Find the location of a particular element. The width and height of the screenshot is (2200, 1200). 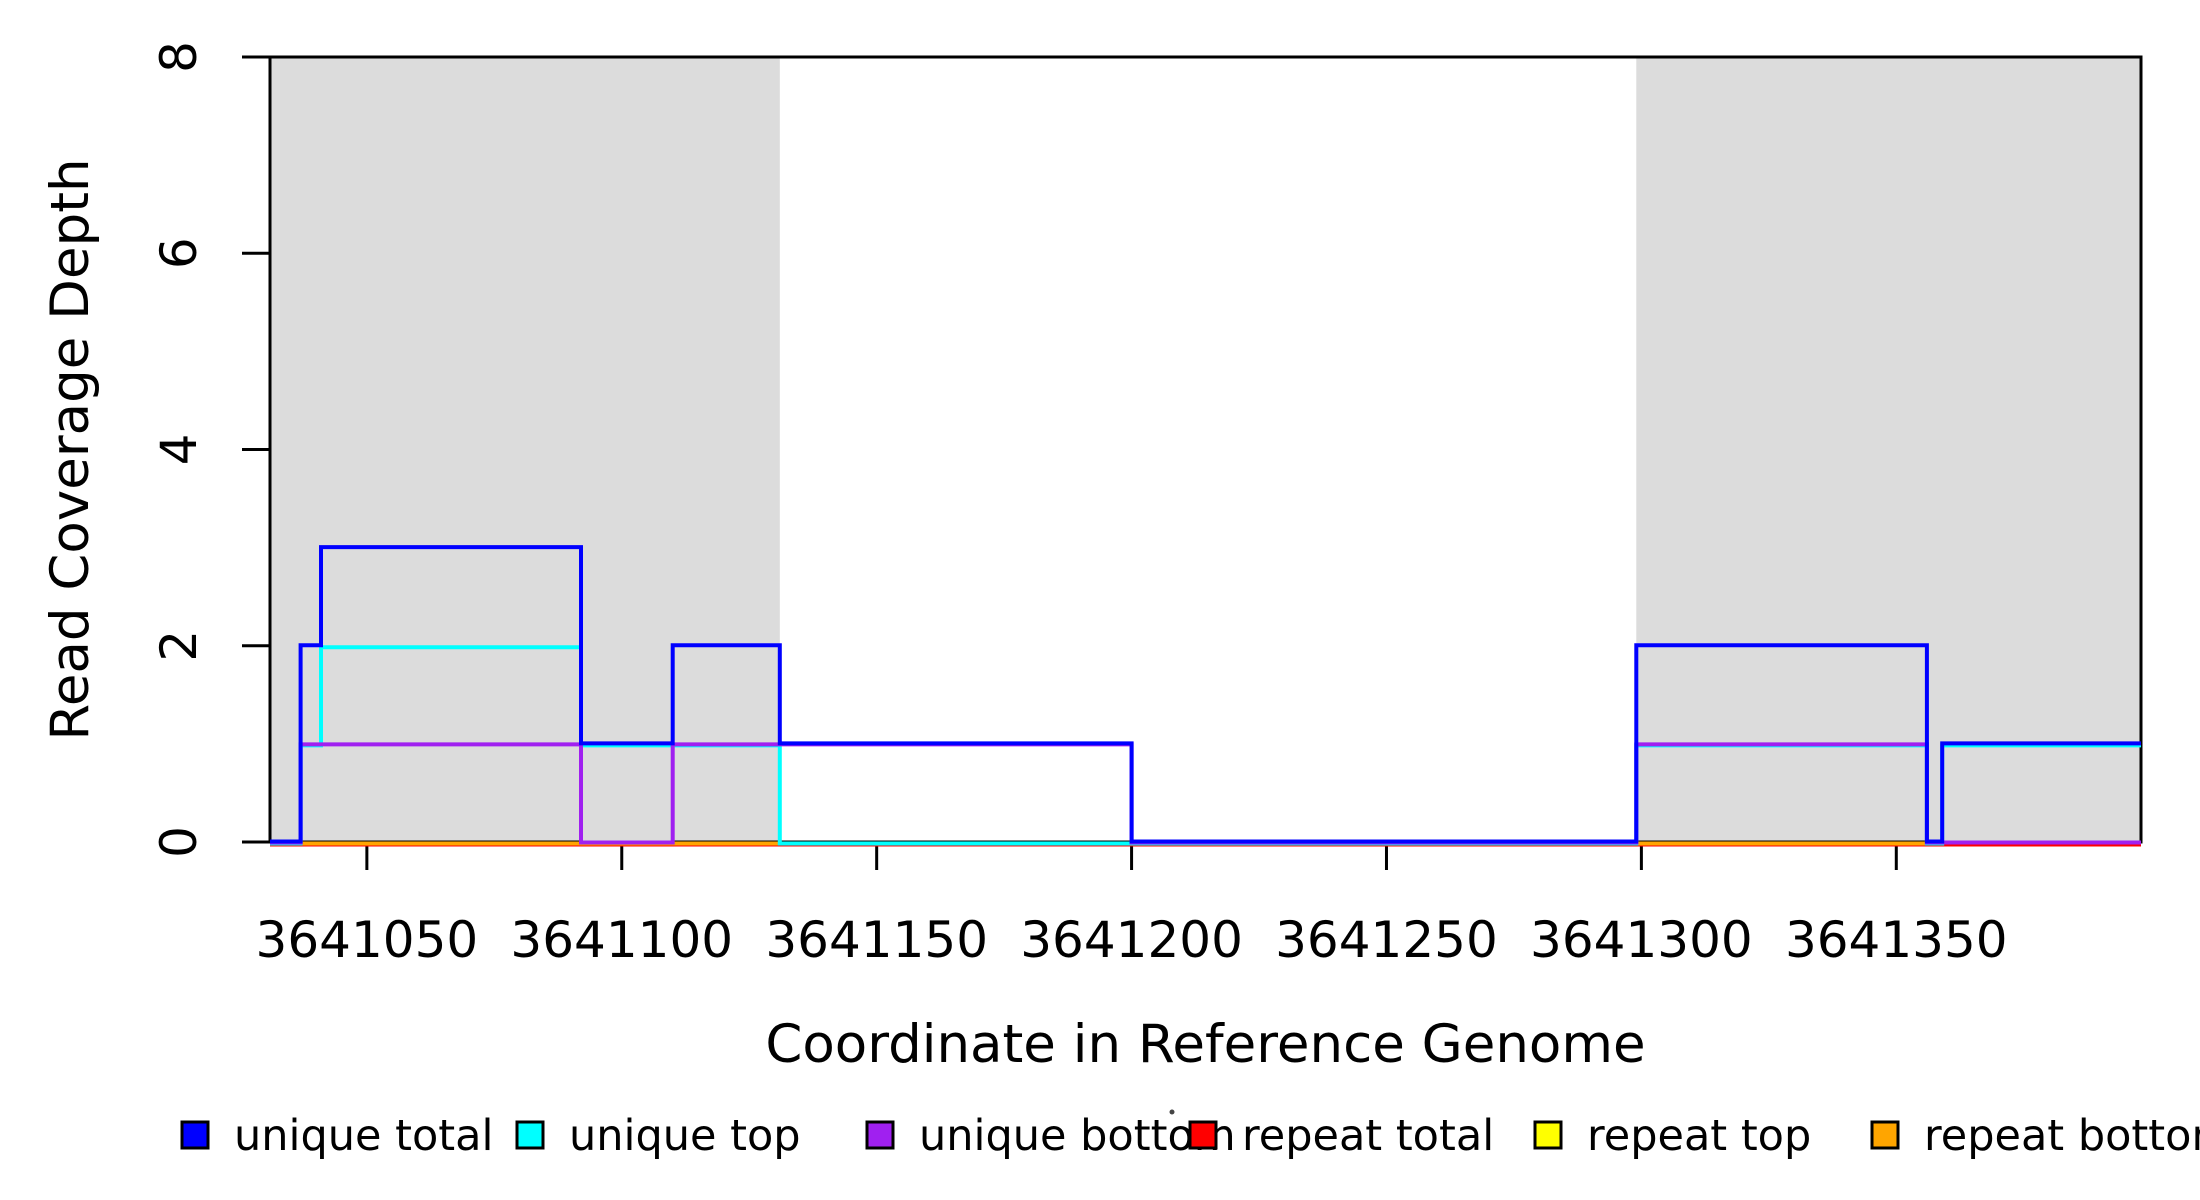

stray-dot-artifact is located at coordinates (1172, 1112).